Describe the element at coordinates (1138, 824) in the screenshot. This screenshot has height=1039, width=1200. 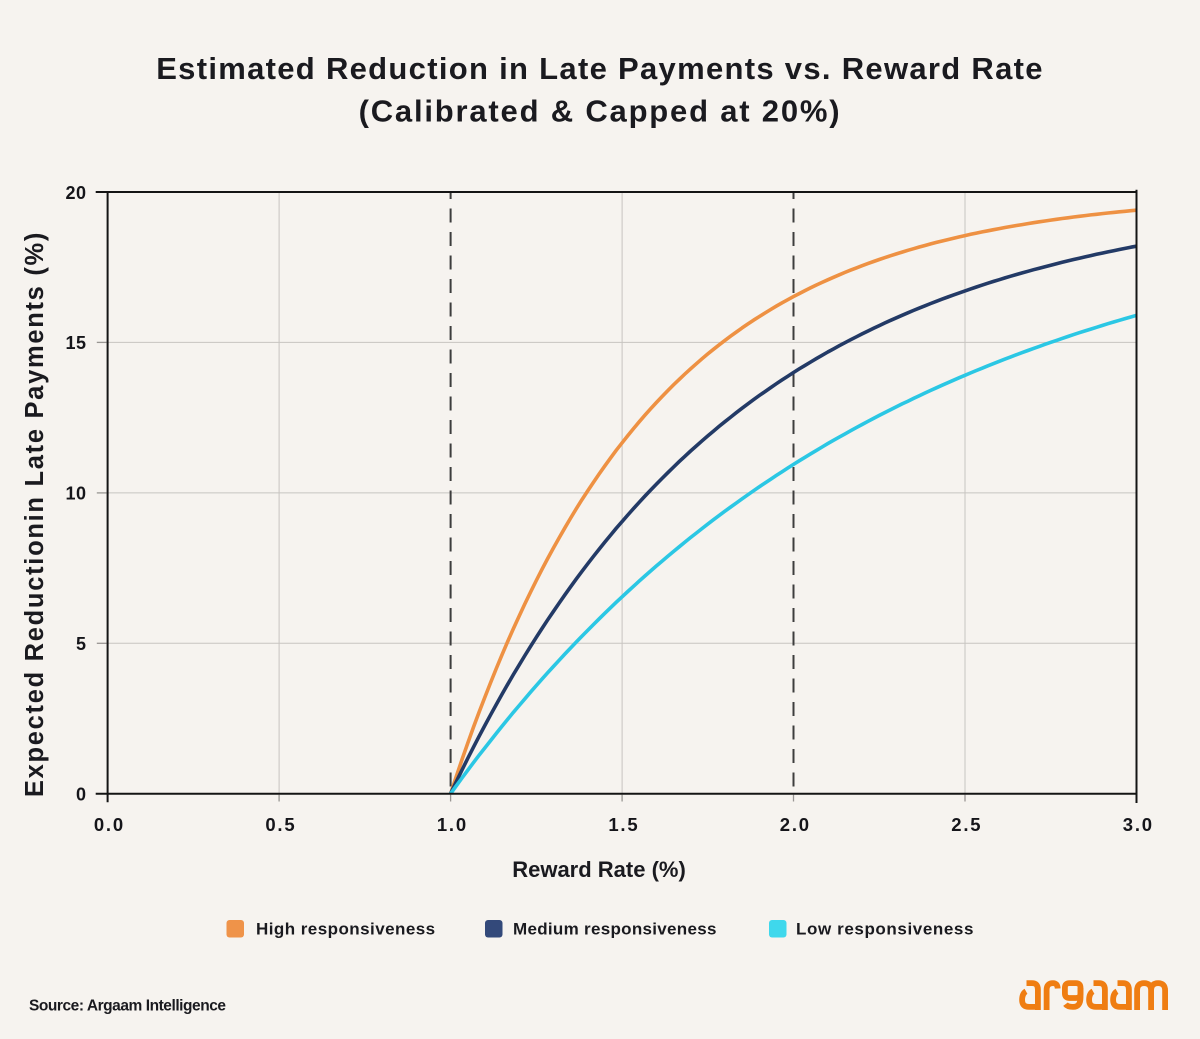
I see `svg-text: 3.0` at that location.